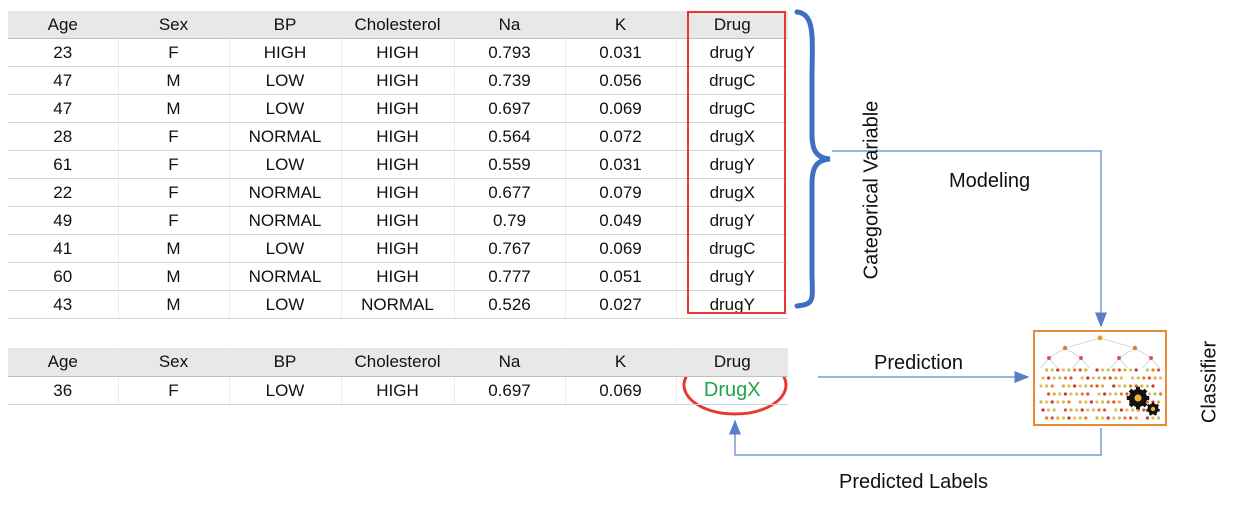 The image size is (1253, 510). Describe the element at coordinates (915, 437) in the screenshot. I see `predicted-labels-arrow` at that location.